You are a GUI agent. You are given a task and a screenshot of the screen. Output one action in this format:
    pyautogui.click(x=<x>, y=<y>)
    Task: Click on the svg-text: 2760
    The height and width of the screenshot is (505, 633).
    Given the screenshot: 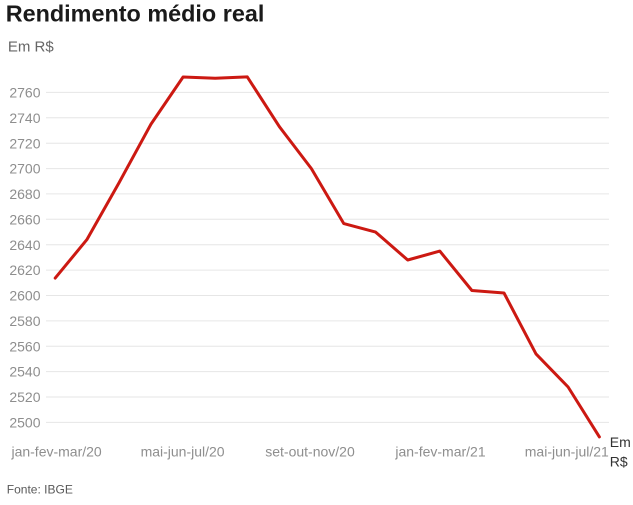 What is the action you would take?
    pyautogui.click(x=24, y=93)
    